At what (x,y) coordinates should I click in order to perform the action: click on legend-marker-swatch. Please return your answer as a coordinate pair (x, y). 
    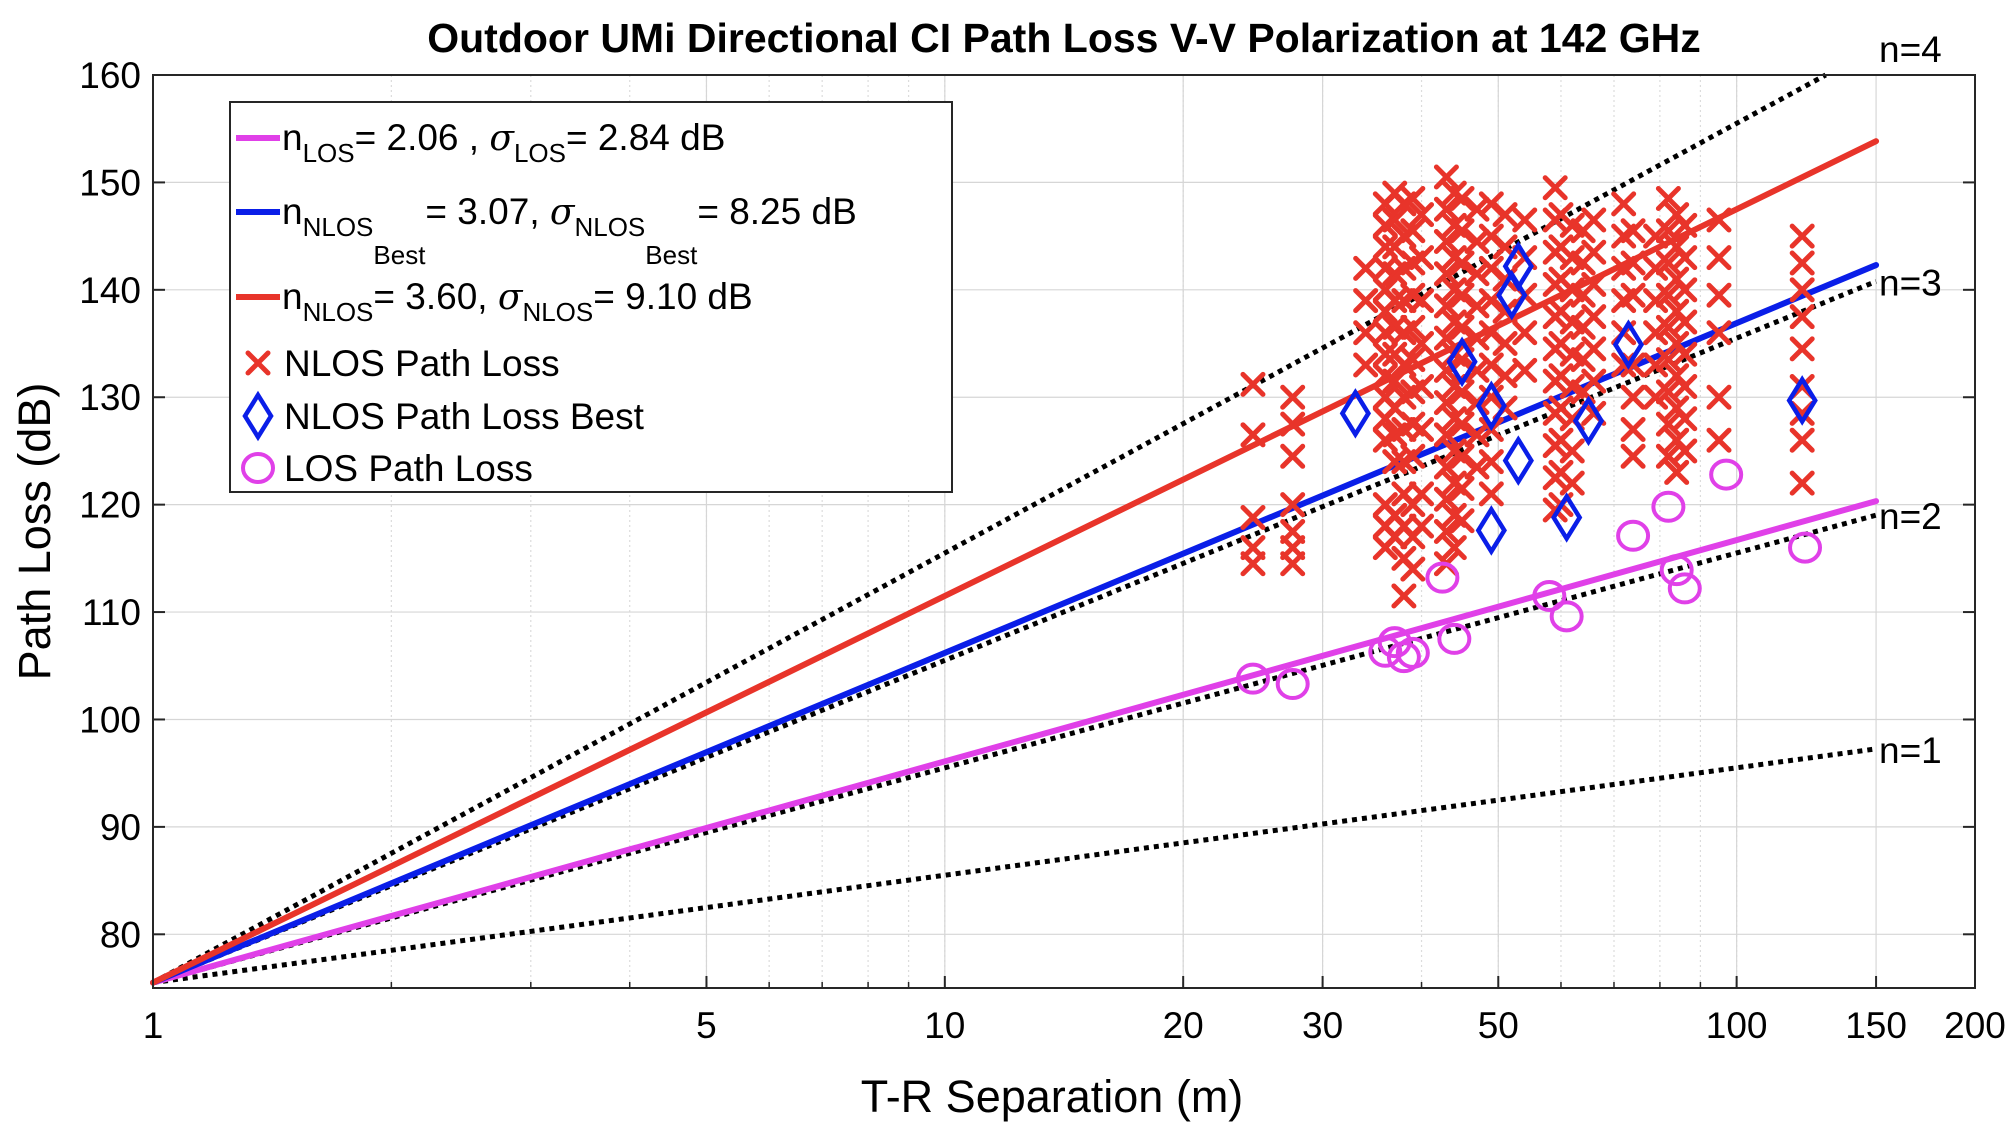
    Looking at the image, I should click on (258, 468).